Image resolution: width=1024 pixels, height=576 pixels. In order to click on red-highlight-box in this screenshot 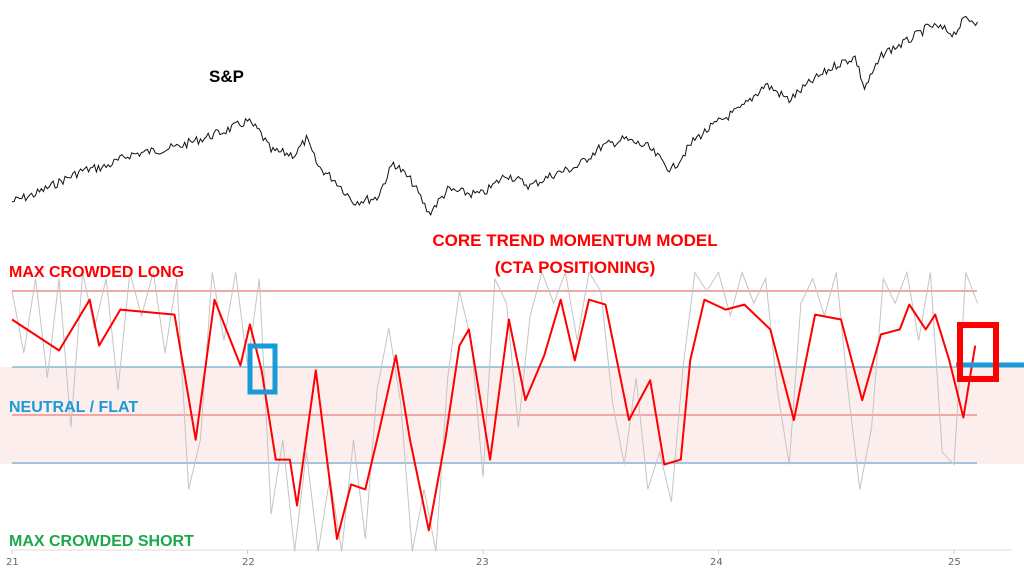, I will do `click(978, 352)`.